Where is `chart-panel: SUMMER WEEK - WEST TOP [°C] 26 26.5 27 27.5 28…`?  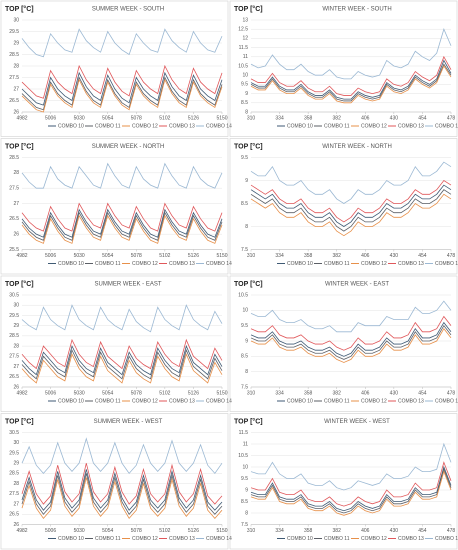 chart-panel: SUMMER WEEK - WEST TOP [°C] 26 26.5 27 27.5 28… is located at coordinates (116, 481).